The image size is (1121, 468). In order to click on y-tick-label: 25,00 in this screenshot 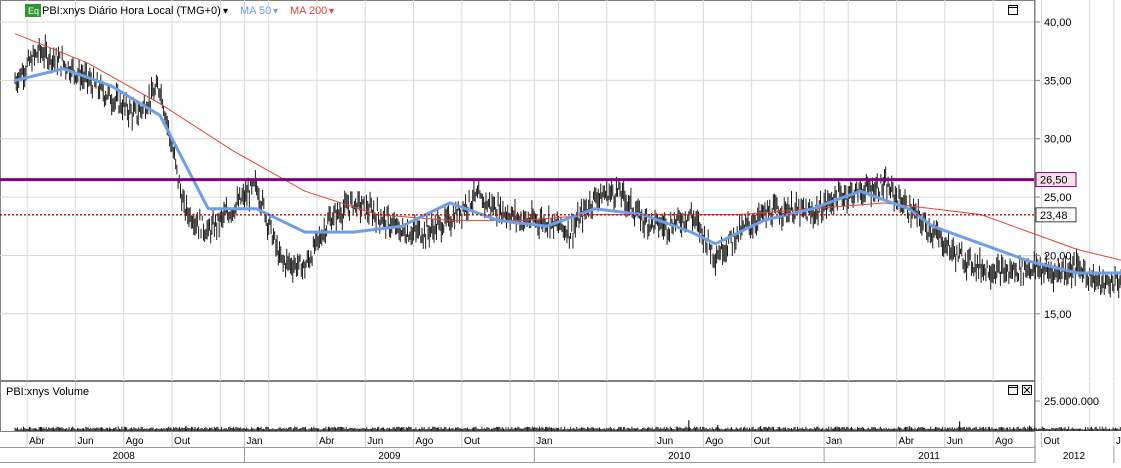, I will do `click(1058, 198)`.